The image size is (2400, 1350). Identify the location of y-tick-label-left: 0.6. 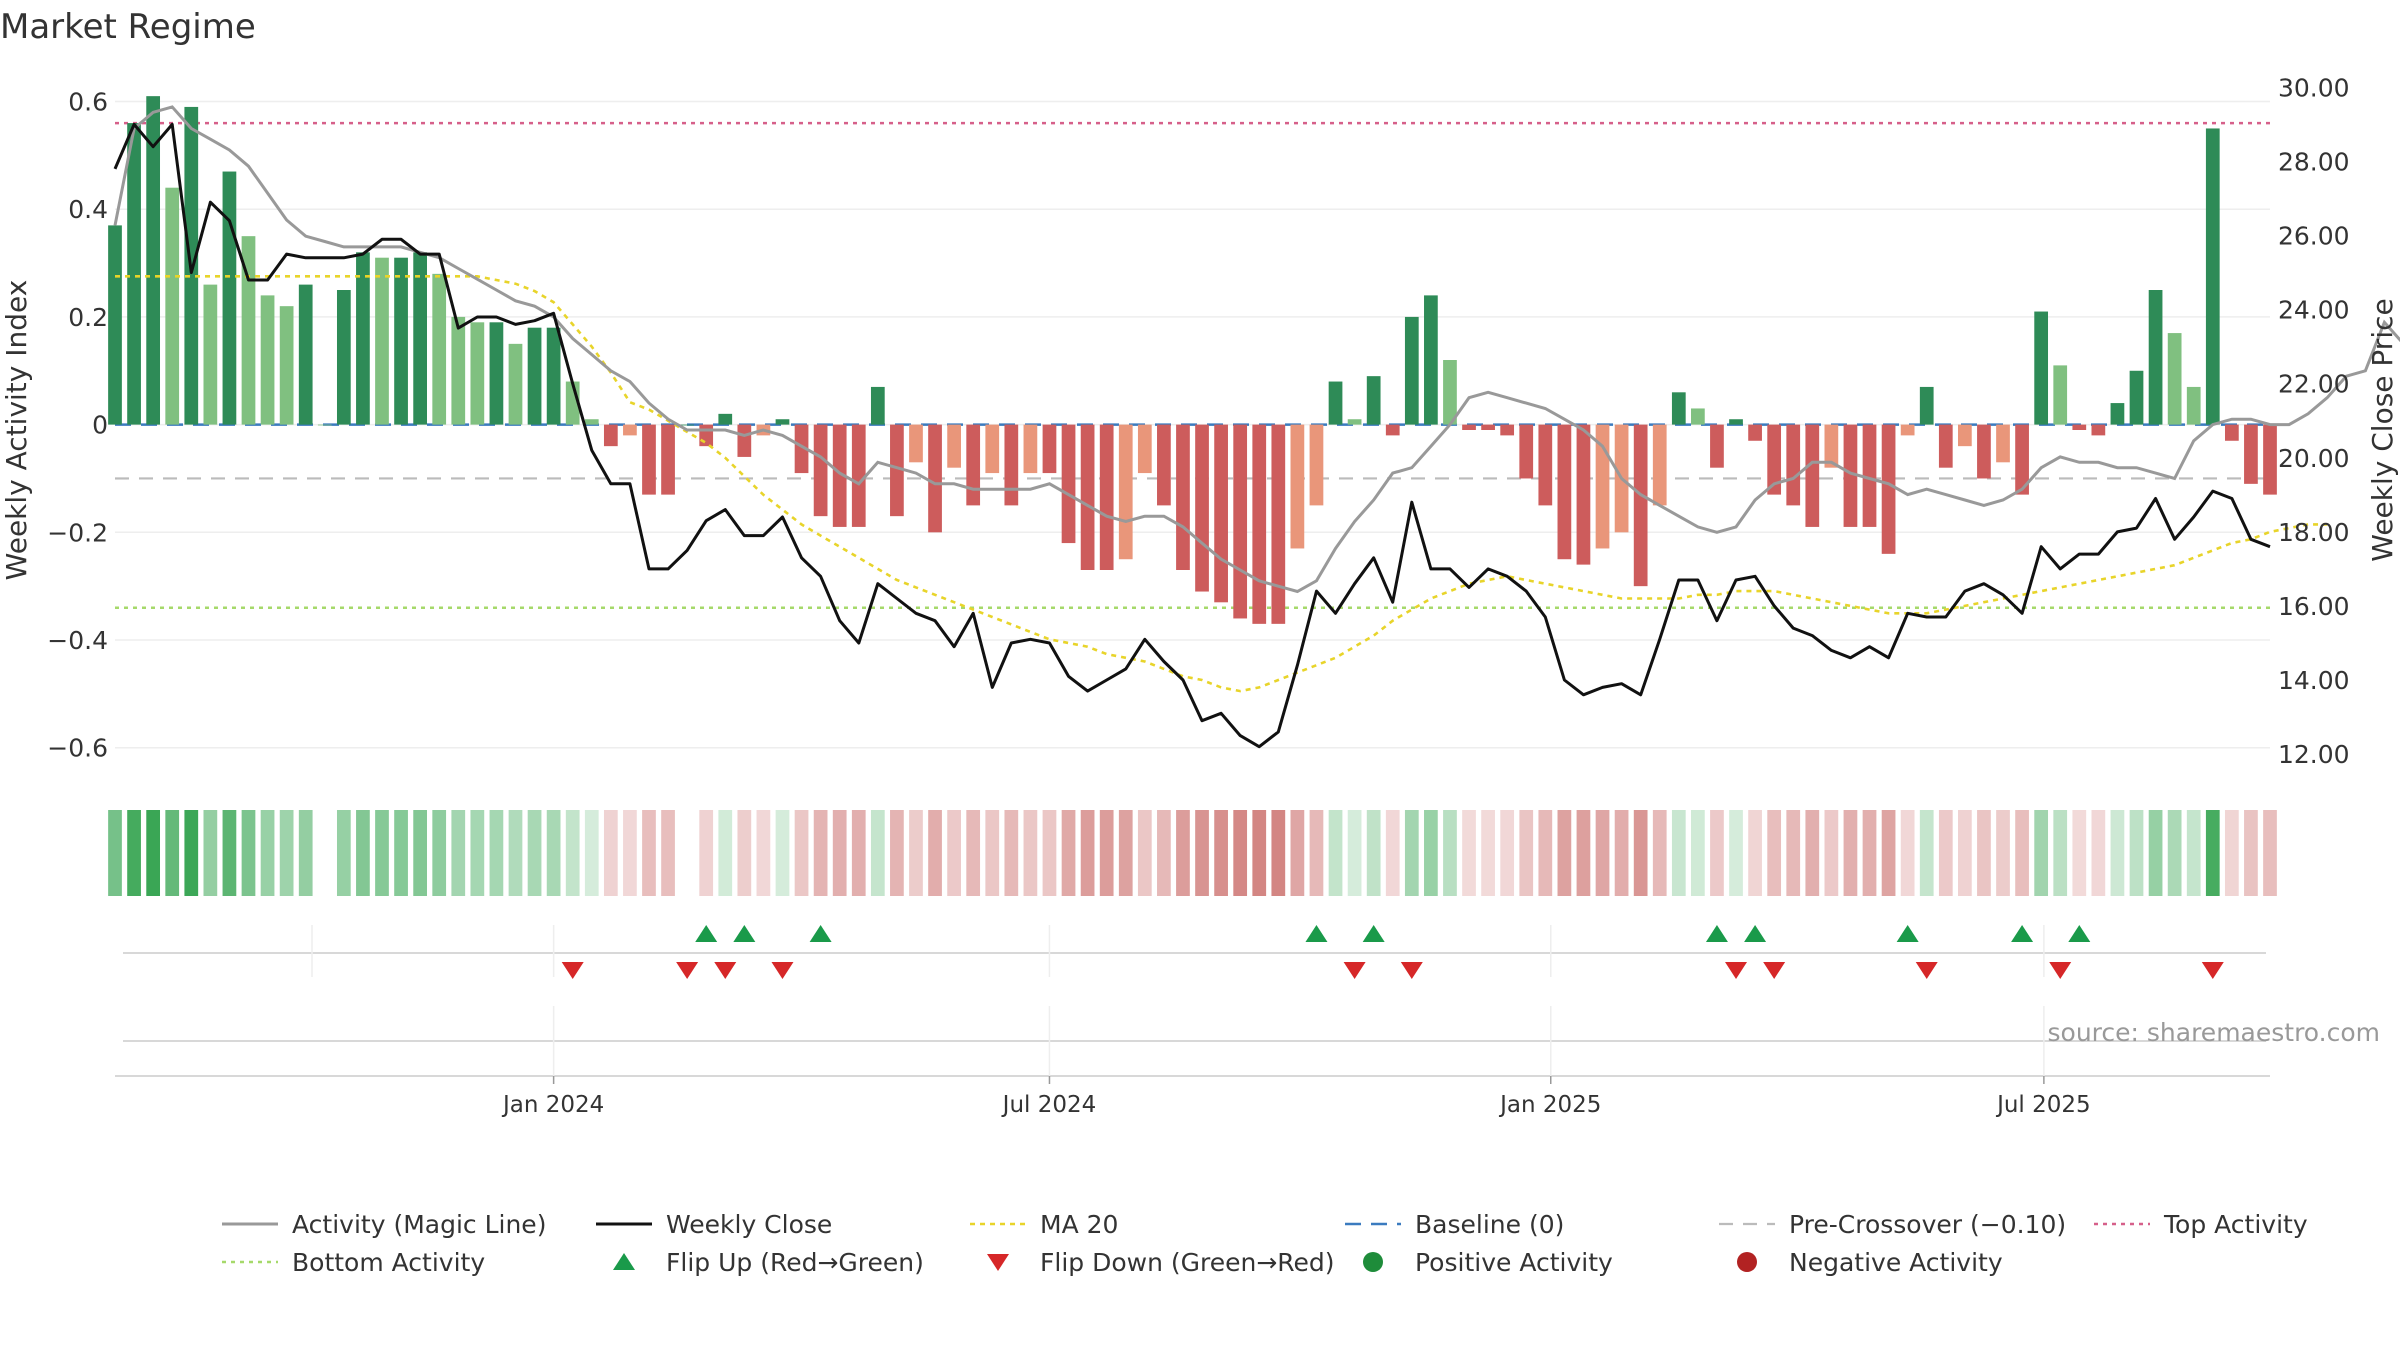
(88, 102).